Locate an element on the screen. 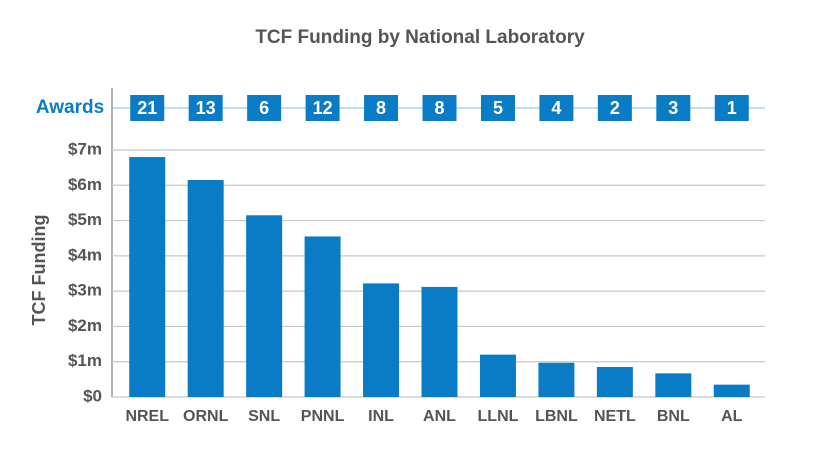  y-tick-label: $7m is located at coordinates (85, 148).